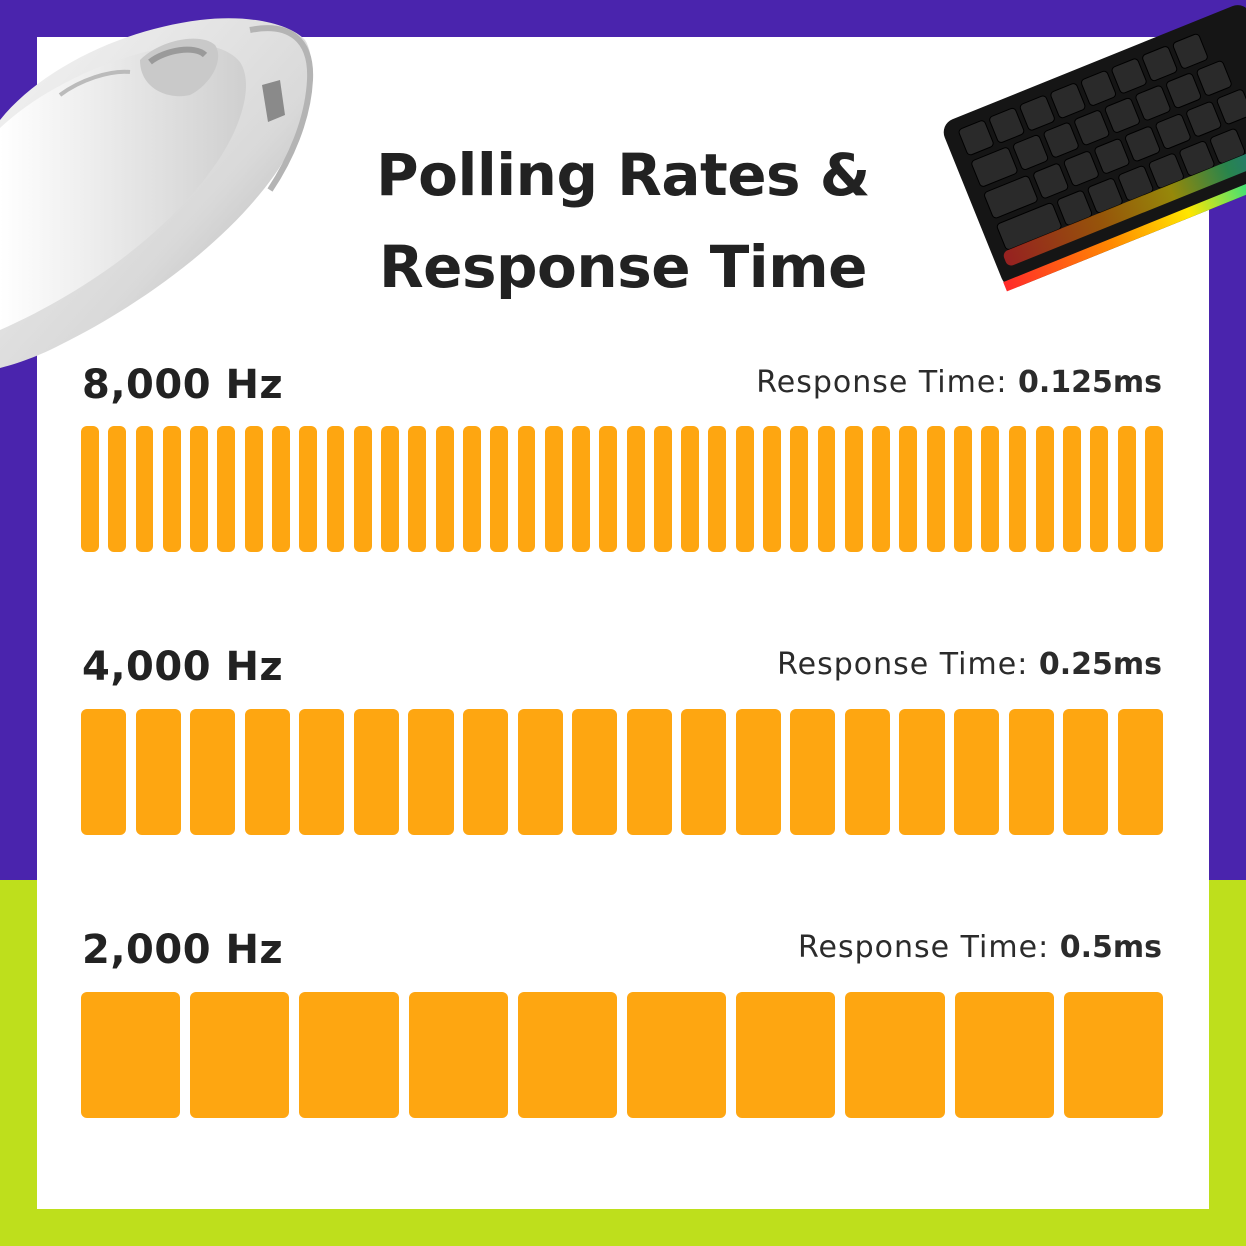 The height and width of the screenshot is (1246, 1246). Describe the element at coordinates (183, 667) in the screenshot. I see `rate-label-4000: 4,000 Hz` at that location.